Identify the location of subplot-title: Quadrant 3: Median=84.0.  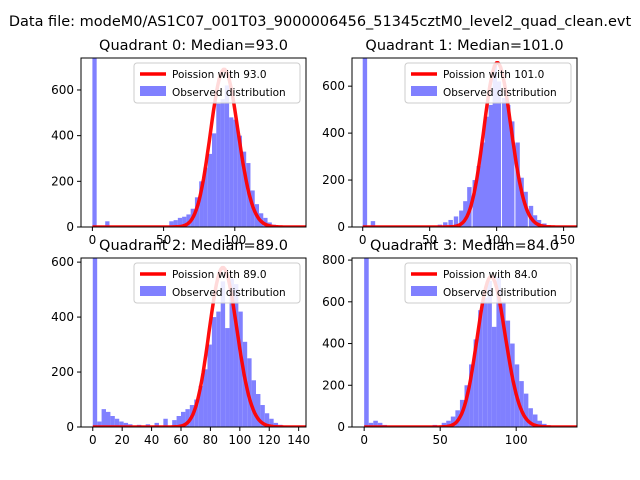
(464, 246).